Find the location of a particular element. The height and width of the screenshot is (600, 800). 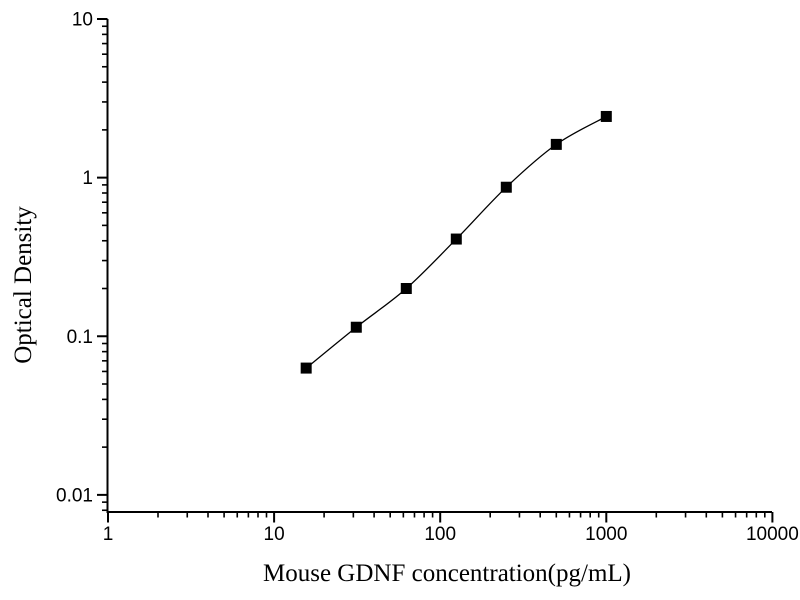

x-tick-label: 10 is located at coordinates (274, 534).